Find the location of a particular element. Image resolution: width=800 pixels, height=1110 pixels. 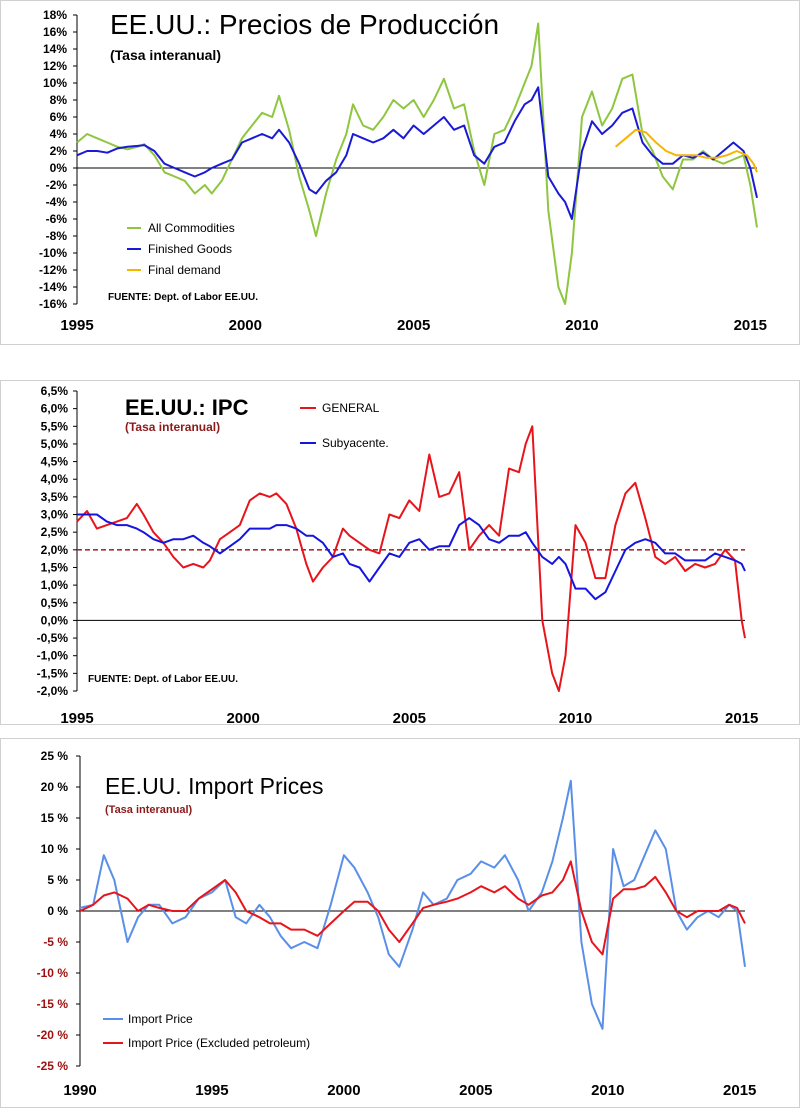

y-tick-label: 2,0% is located at coordinates (55, 550).